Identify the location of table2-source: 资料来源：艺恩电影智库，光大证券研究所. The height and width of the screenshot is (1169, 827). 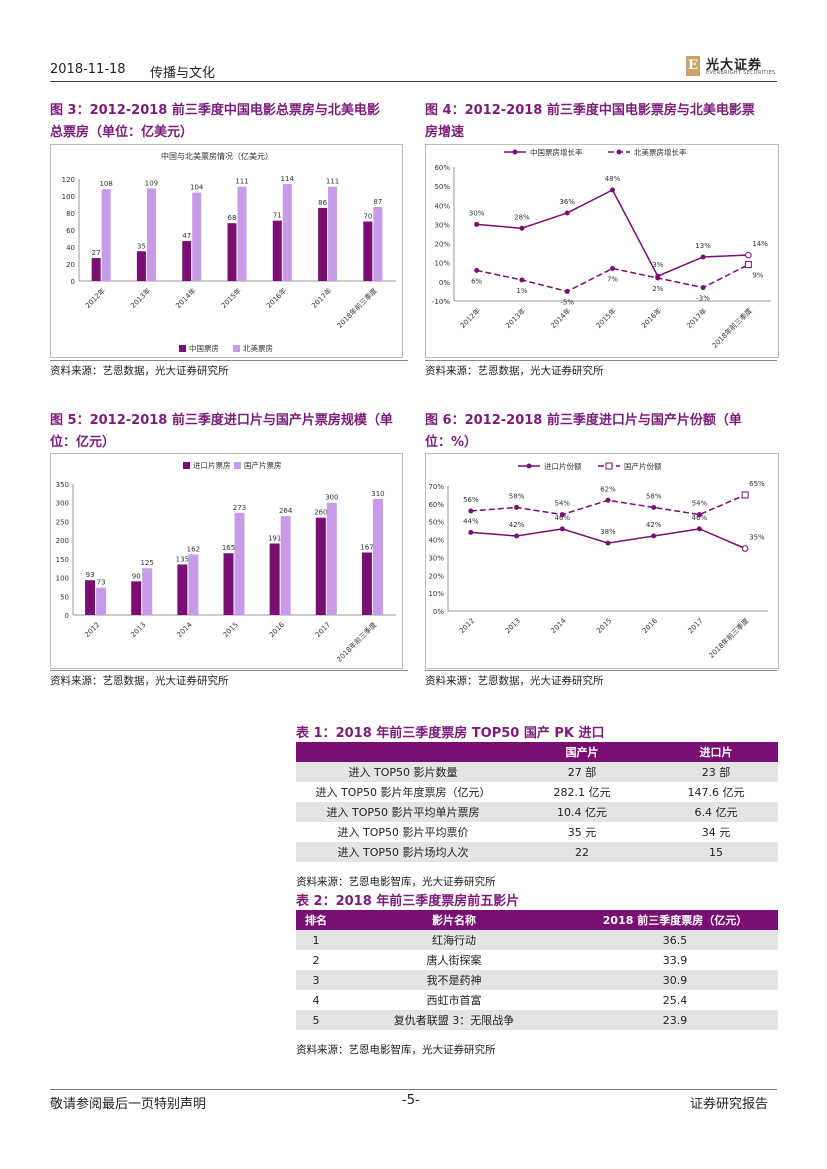
(396, 1050).